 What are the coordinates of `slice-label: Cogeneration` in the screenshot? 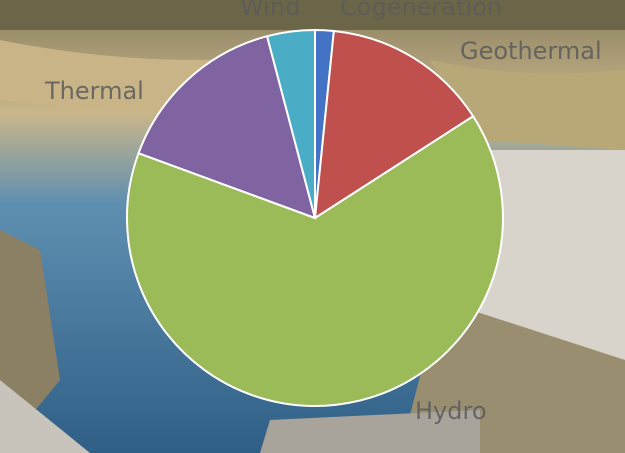 It's located at (421, 10).